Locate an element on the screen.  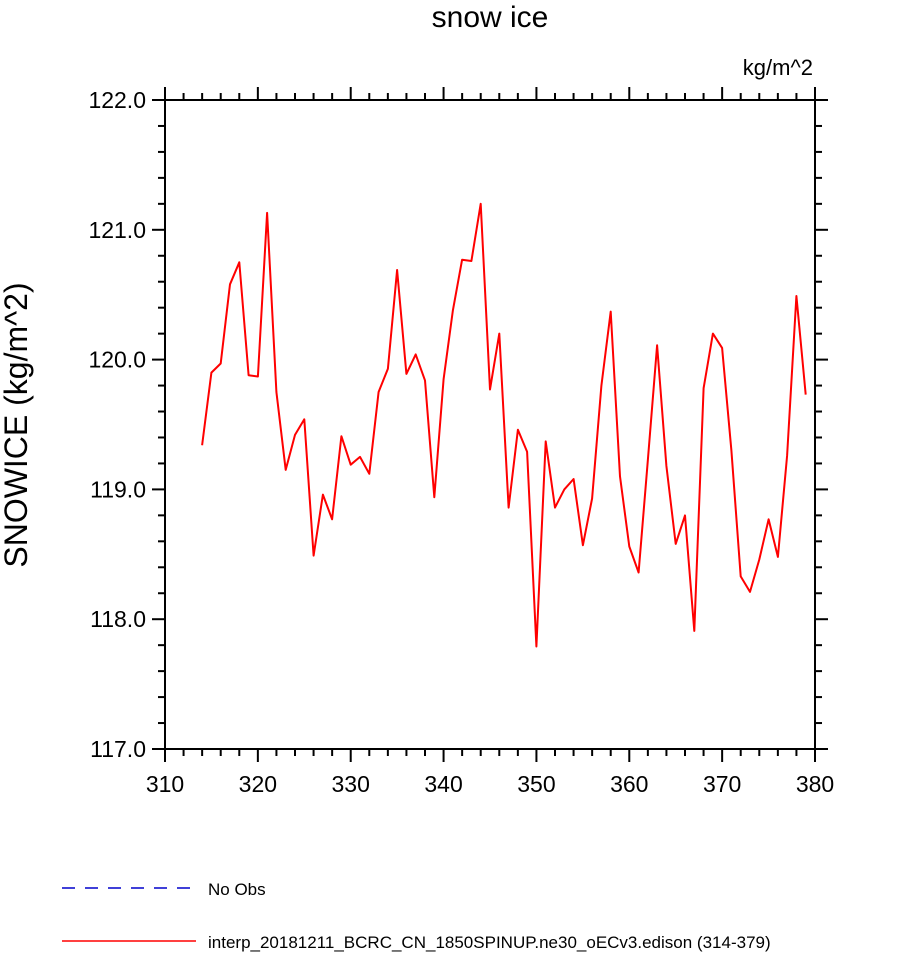
y-tick-label: 121.0 is located at coordinates (117, 230).